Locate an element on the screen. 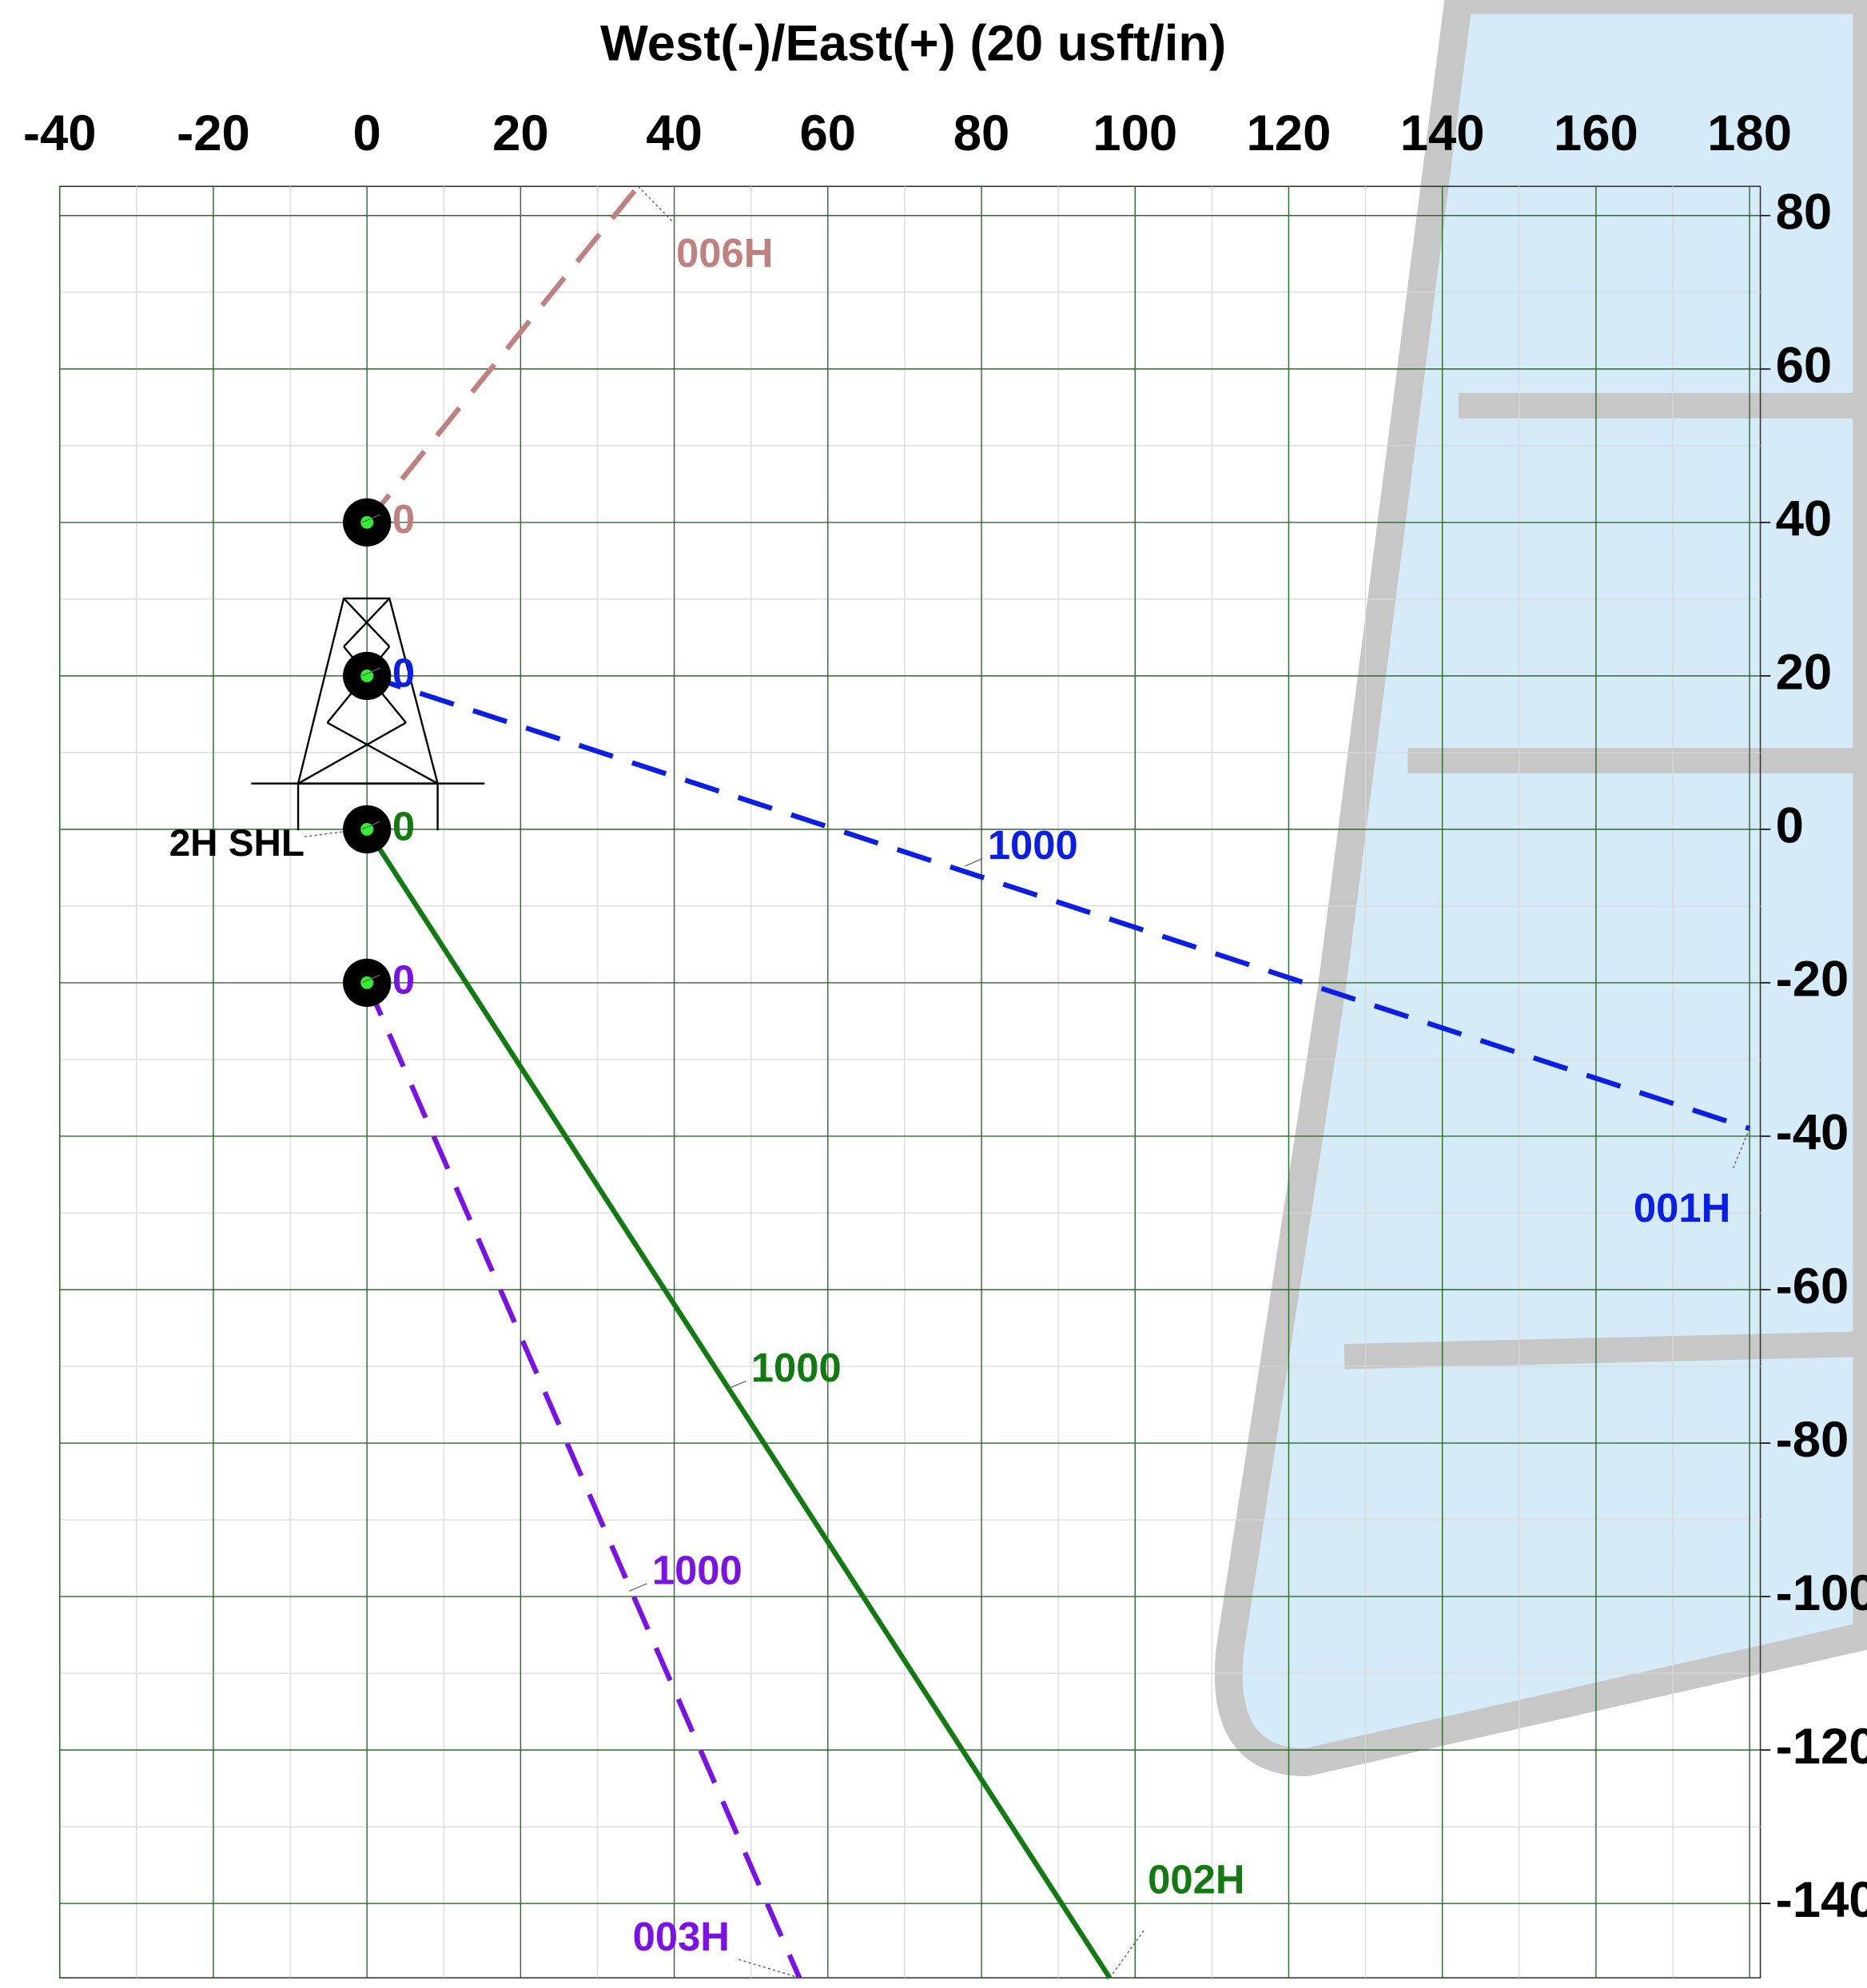 This screenshot has width=1867, height=1988. x-tick-label: 60 is located at coordinates (828, 133).